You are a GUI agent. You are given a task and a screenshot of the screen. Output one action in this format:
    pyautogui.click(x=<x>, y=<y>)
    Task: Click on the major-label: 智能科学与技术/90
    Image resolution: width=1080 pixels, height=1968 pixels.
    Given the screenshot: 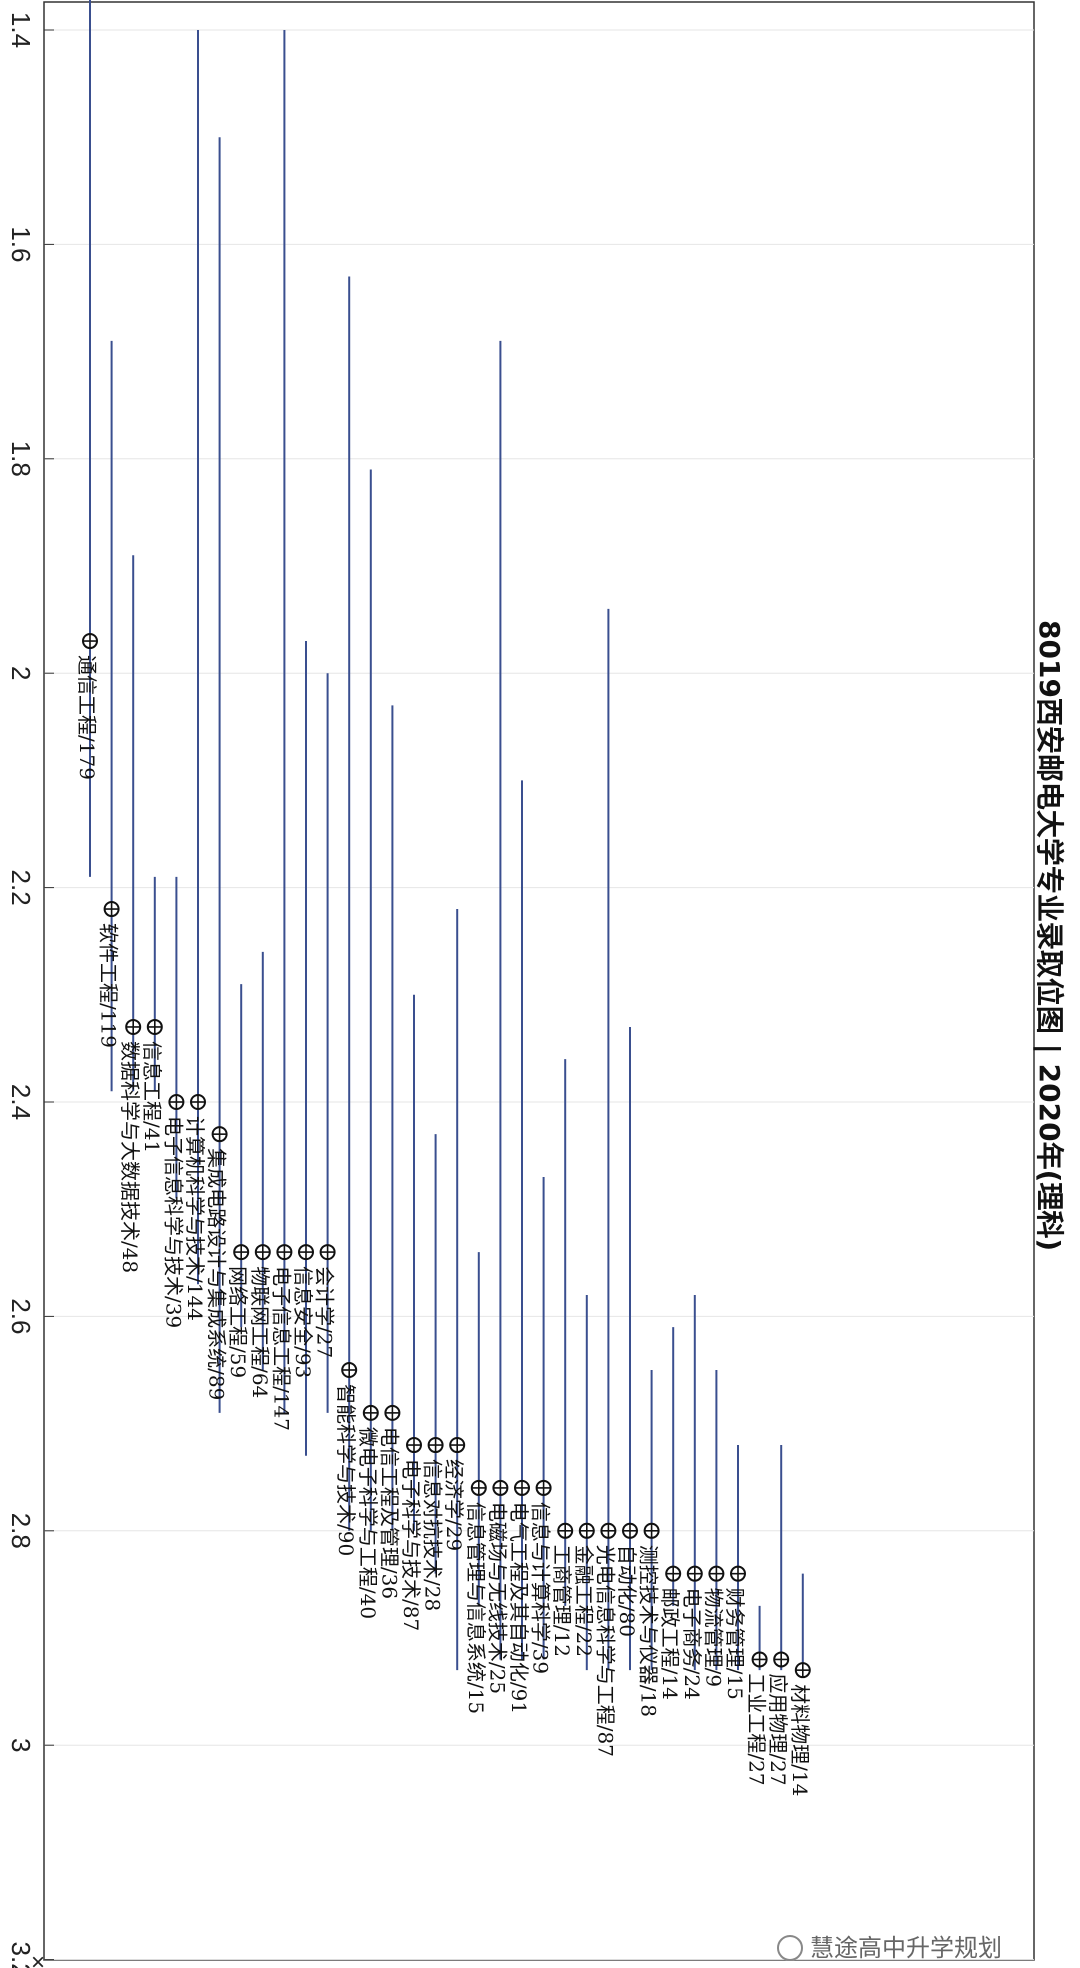 What is the action you would take?
    pyautogui.click(x=346, y=1470)
    